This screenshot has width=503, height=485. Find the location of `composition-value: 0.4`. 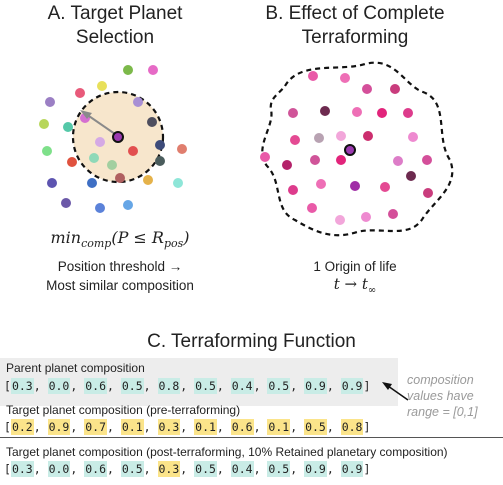

composition-value: 0.4 is located at coordinates (242, 386).